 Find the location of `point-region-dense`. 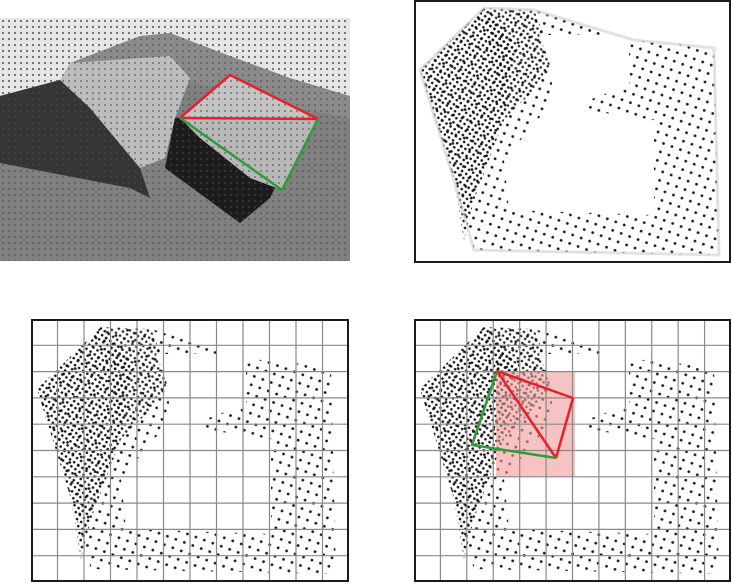

point-region-dense is located at coordinates (467, 124).